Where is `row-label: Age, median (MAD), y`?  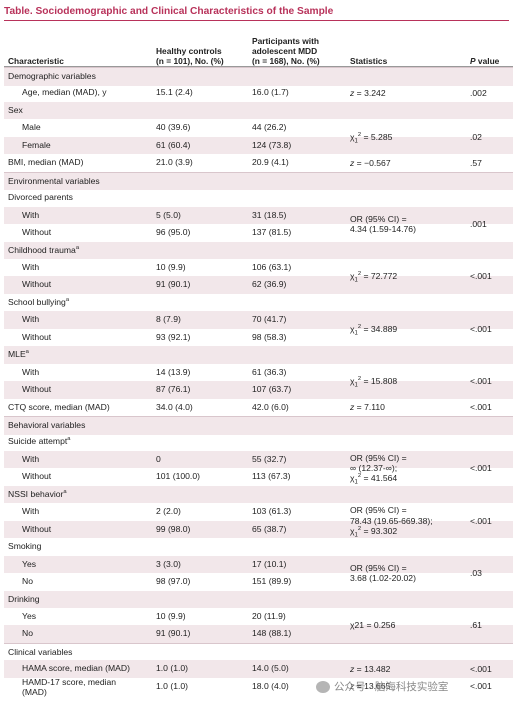
row-label: Age, median (MAD), y is located at coordinates (64, 92).